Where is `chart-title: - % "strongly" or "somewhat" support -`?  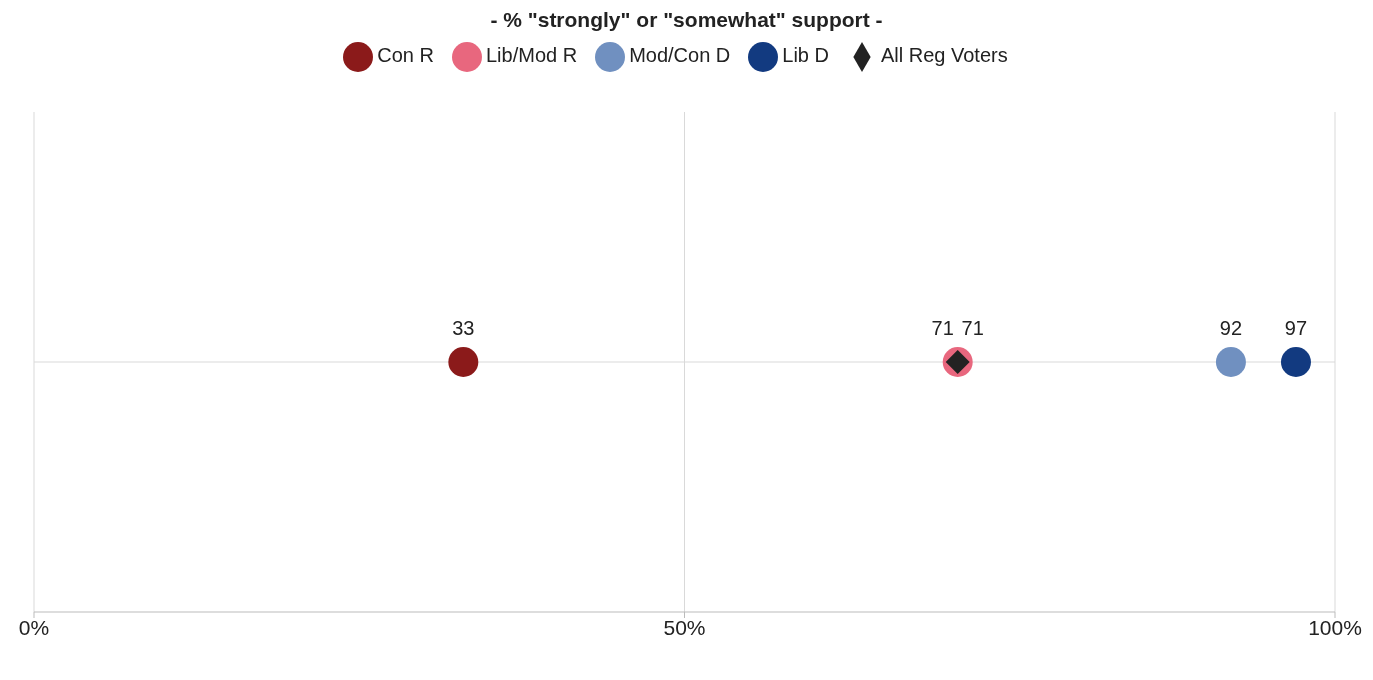
chart-title: - % "strongly" or "somewhat" support - is located at coordinates (686, 20).